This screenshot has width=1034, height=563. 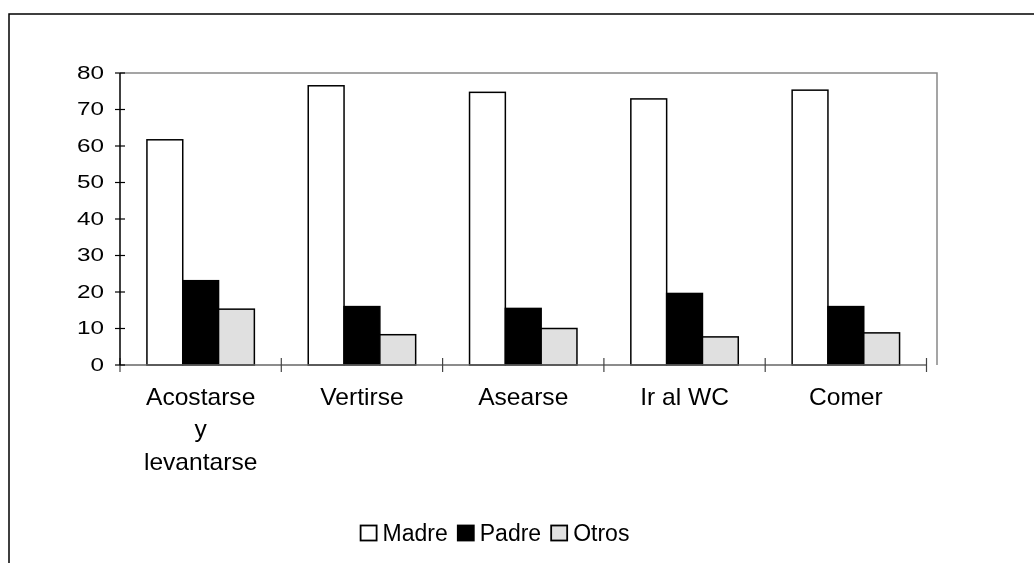 I want to click on legend-label: Otros, so click(x=601, y=533).